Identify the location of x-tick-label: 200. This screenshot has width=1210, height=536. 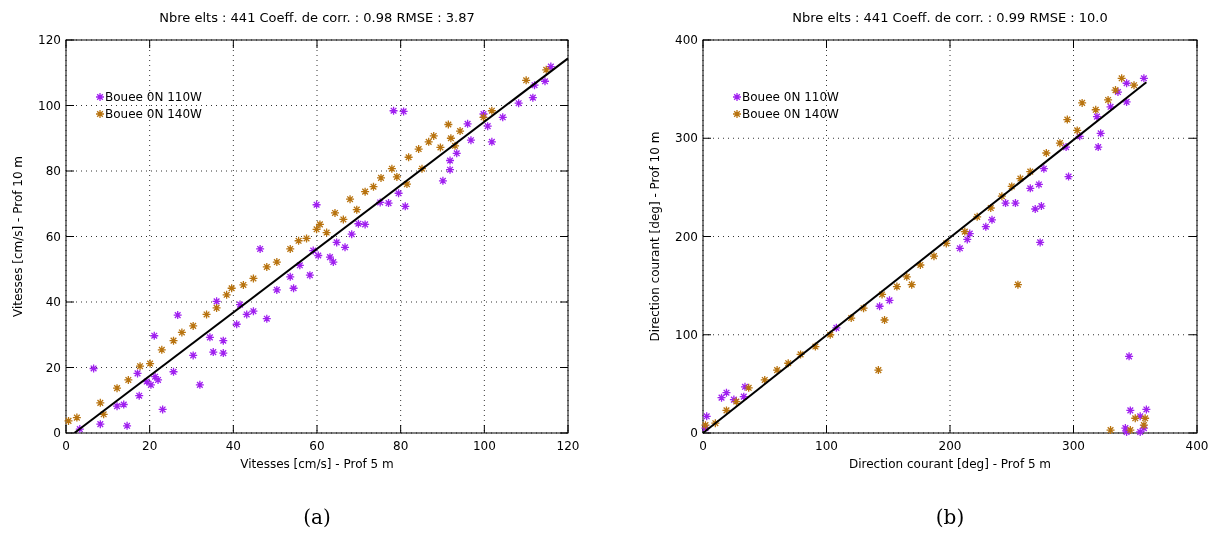
(950, 446).